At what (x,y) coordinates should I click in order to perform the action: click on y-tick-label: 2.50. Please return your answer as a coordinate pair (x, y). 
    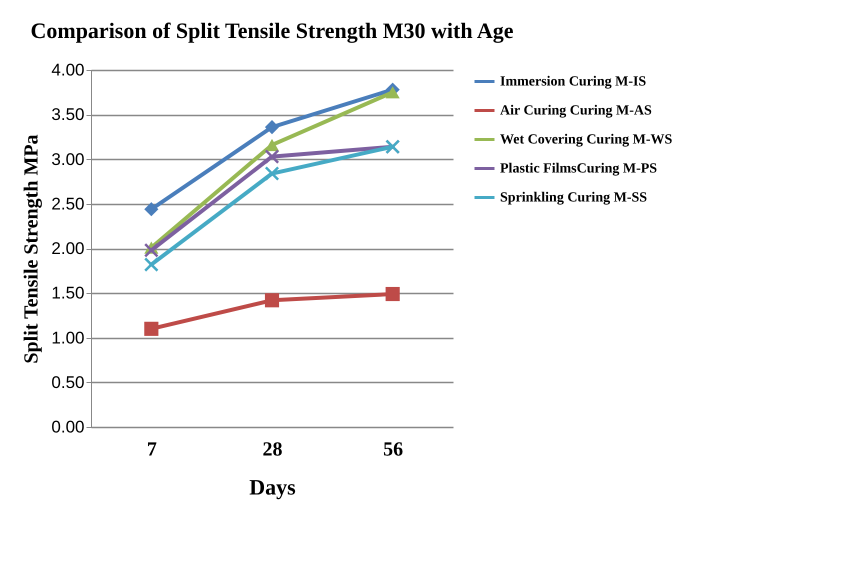
    Looking at the image, I should click on (67, 204).